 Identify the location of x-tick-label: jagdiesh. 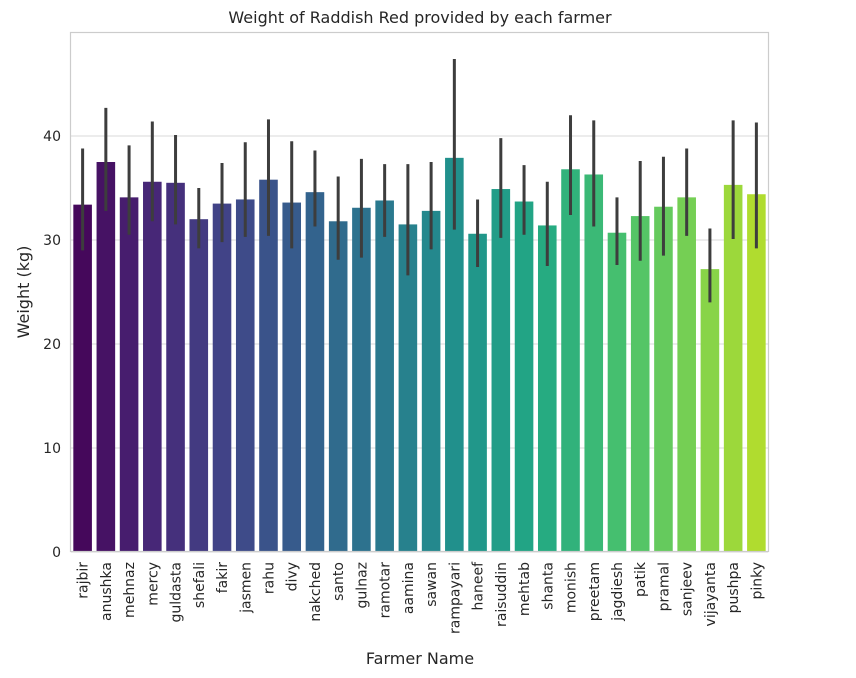
(618, 592).